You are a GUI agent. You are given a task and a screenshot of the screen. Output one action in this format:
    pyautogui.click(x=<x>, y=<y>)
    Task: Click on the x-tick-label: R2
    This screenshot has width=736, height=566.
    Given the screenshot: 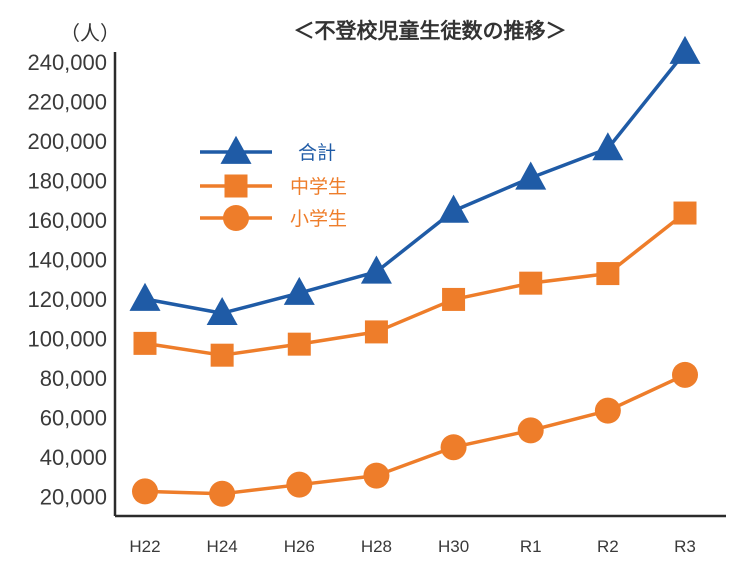 What is the action you would take?
    pyautogui.click(x=608, y=546)
    